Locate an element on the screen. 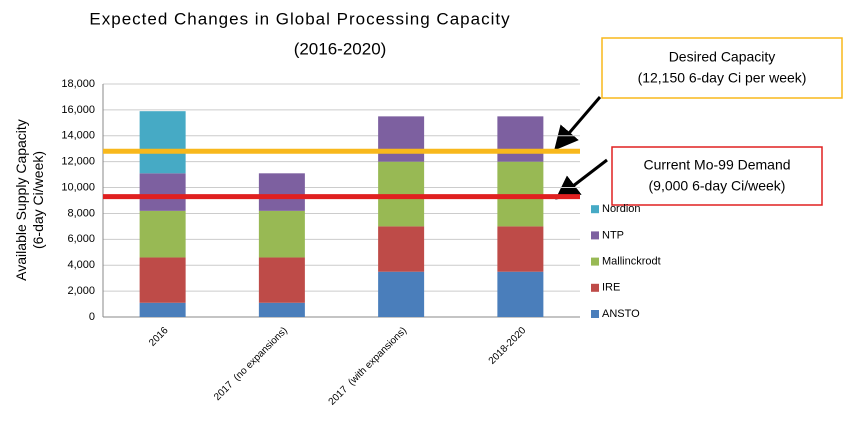 The image size is (844, 439). legend-label: IRE is located at coordinates (611, 288).